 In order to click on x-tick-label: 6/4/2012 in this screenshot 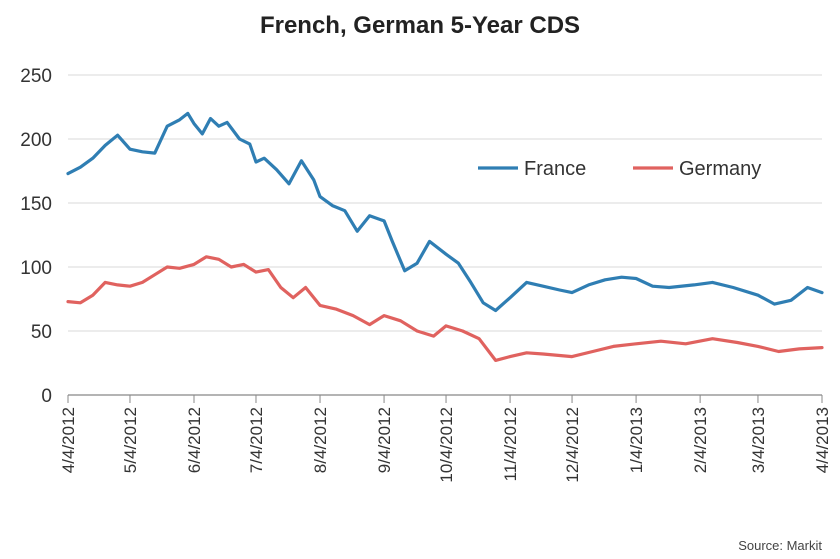, I will do `click(194, 440)`.